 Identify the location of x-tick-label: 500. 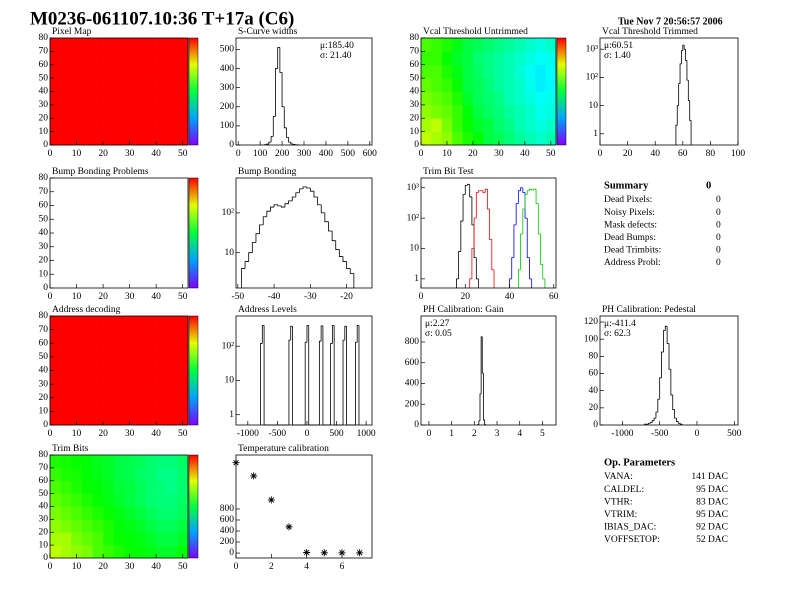
(348, 154).